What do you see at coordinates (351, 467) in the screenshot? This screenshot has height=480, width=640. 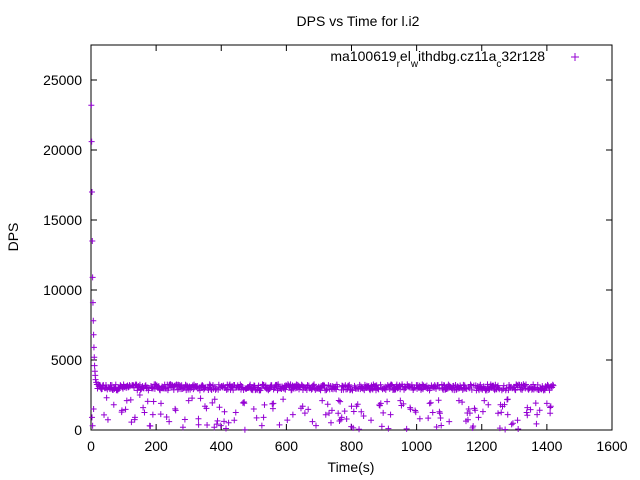 I see `x-axis-label: Time(s)` at bounding box center [351, 467].